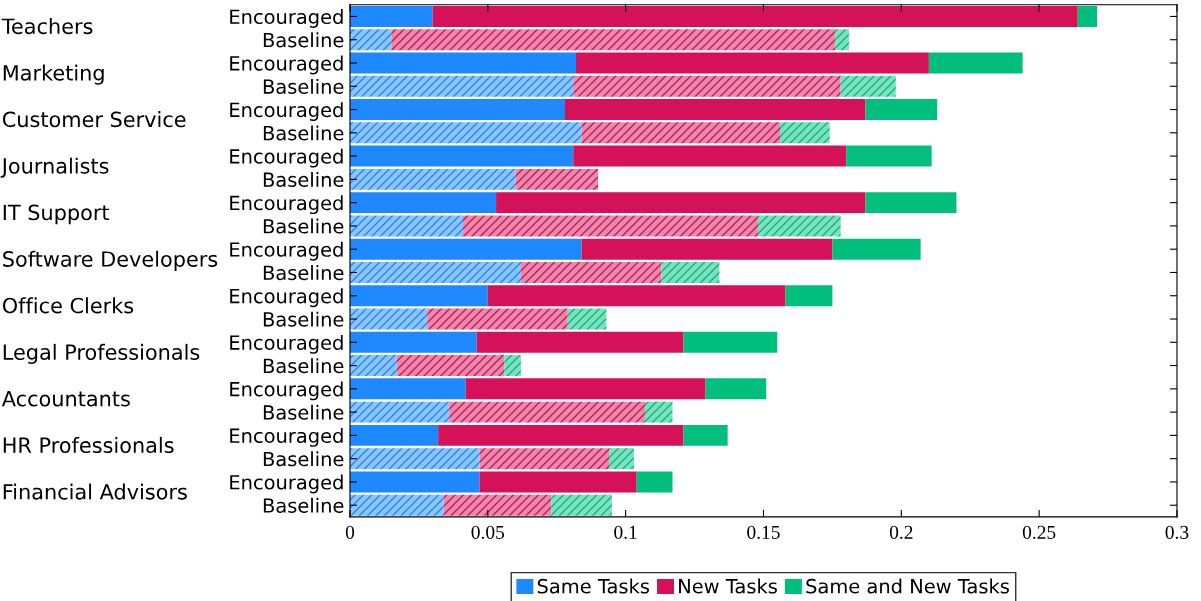 This screenshot has width=1201, height=601. I want to click on x-tick-label: 0.1, so click(625, 532).